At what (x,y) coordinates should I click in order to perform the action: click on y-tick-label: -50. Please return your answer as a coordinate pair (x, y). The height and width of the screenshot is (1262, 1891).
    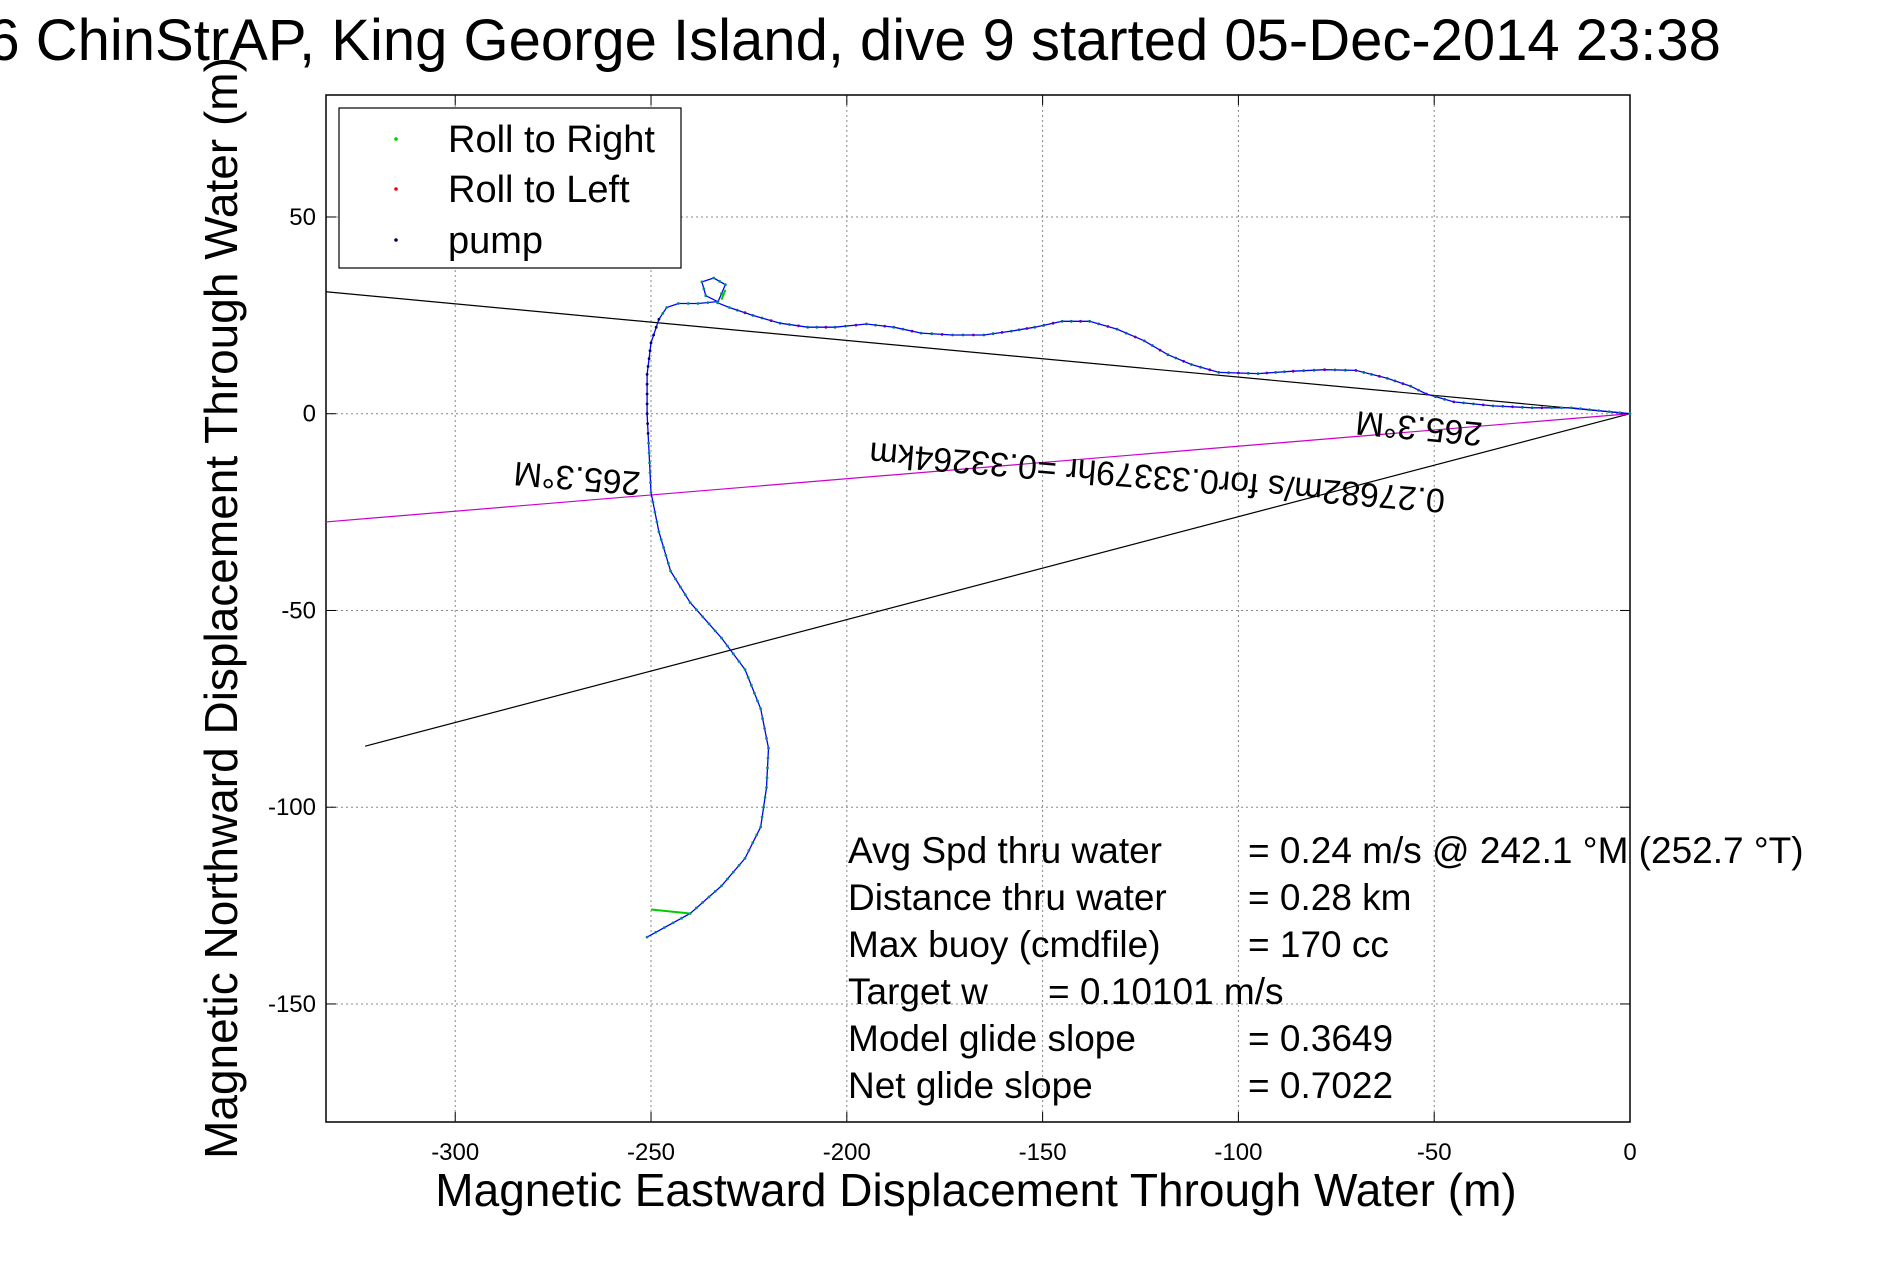
    Looking at the image, I should click on (298, 610).